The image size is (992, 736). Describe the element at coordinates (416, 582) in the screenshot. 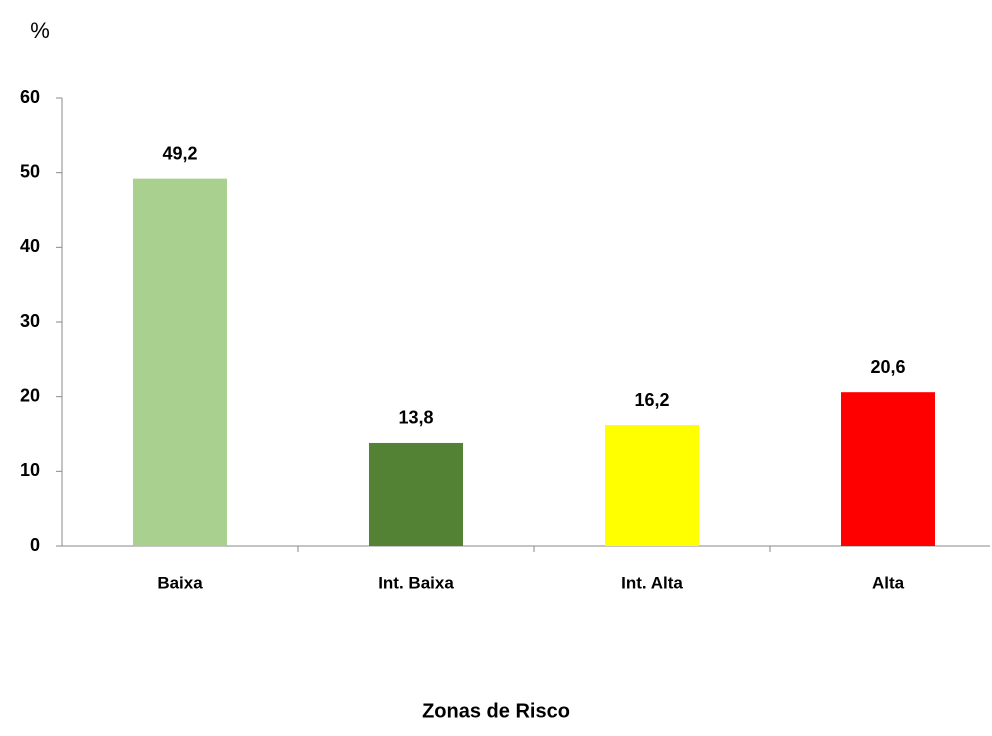

I see `x-tick-label: Int. Baixa` at that location.